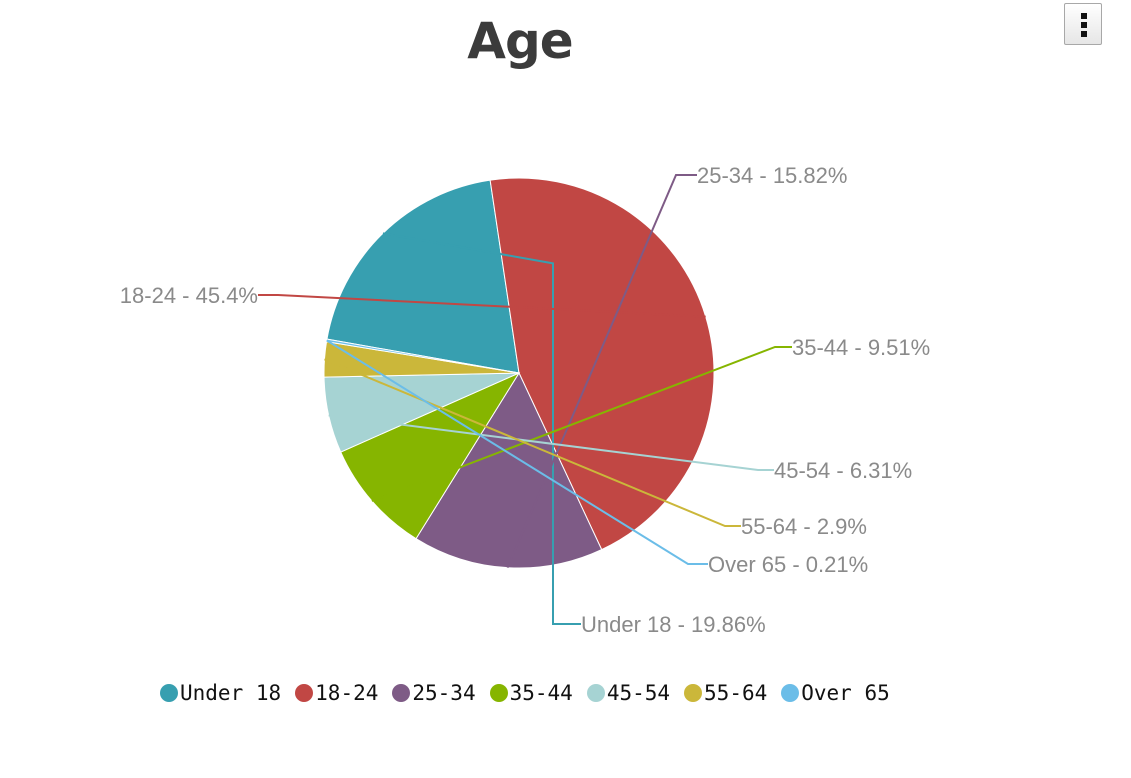  I want to click on legend-item: 45-54, so click(628, 693).